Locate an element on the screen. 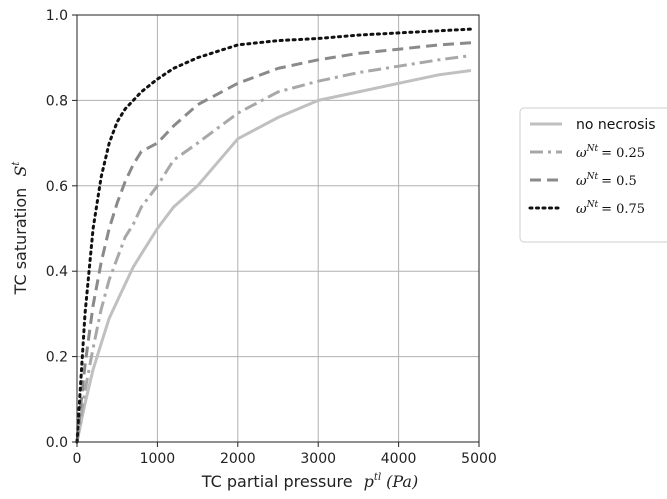 This screenshot has width=667, height=499. x-tick-label: 2000 is located at coordinates (238, 459).